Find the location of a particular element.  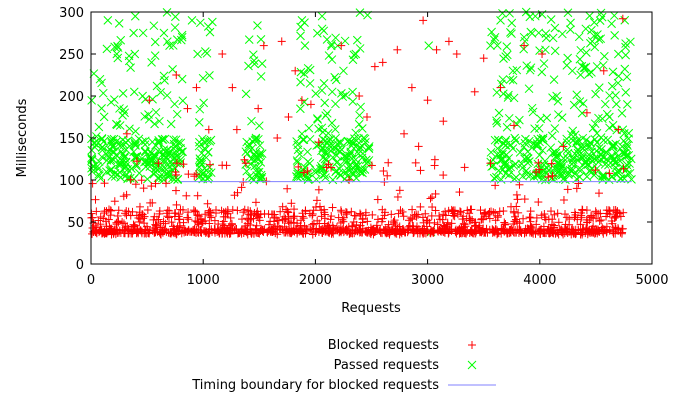

legend-marker-cross is located at coordinates (472, 365).